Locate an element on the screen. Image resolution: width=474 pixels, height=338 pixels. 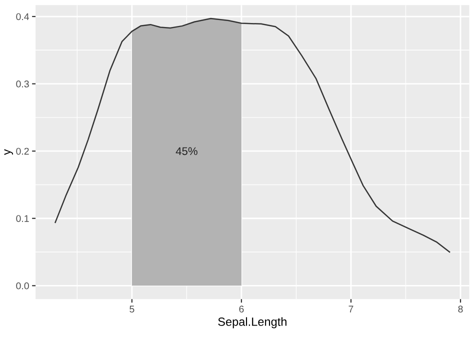
x-axis-title: Sepal.Length is located at coordinates (252, 322).